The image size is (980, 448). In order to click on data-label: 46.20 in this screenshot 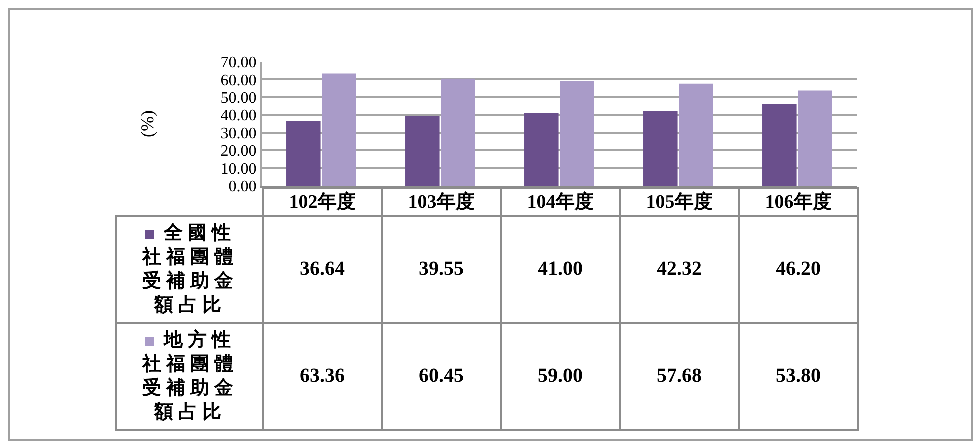, I will do `click(798, 269)`.